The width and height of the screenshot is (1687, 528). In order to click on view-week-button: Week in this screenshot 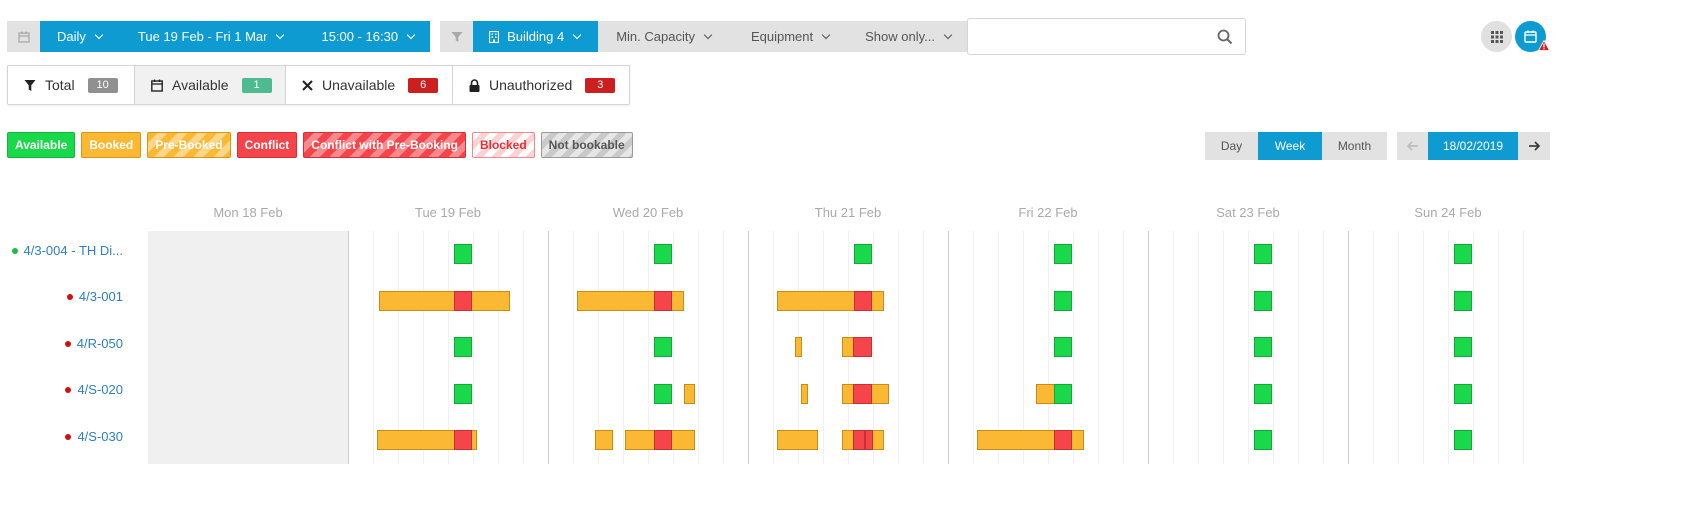, I will do `click(1290, 146)`.